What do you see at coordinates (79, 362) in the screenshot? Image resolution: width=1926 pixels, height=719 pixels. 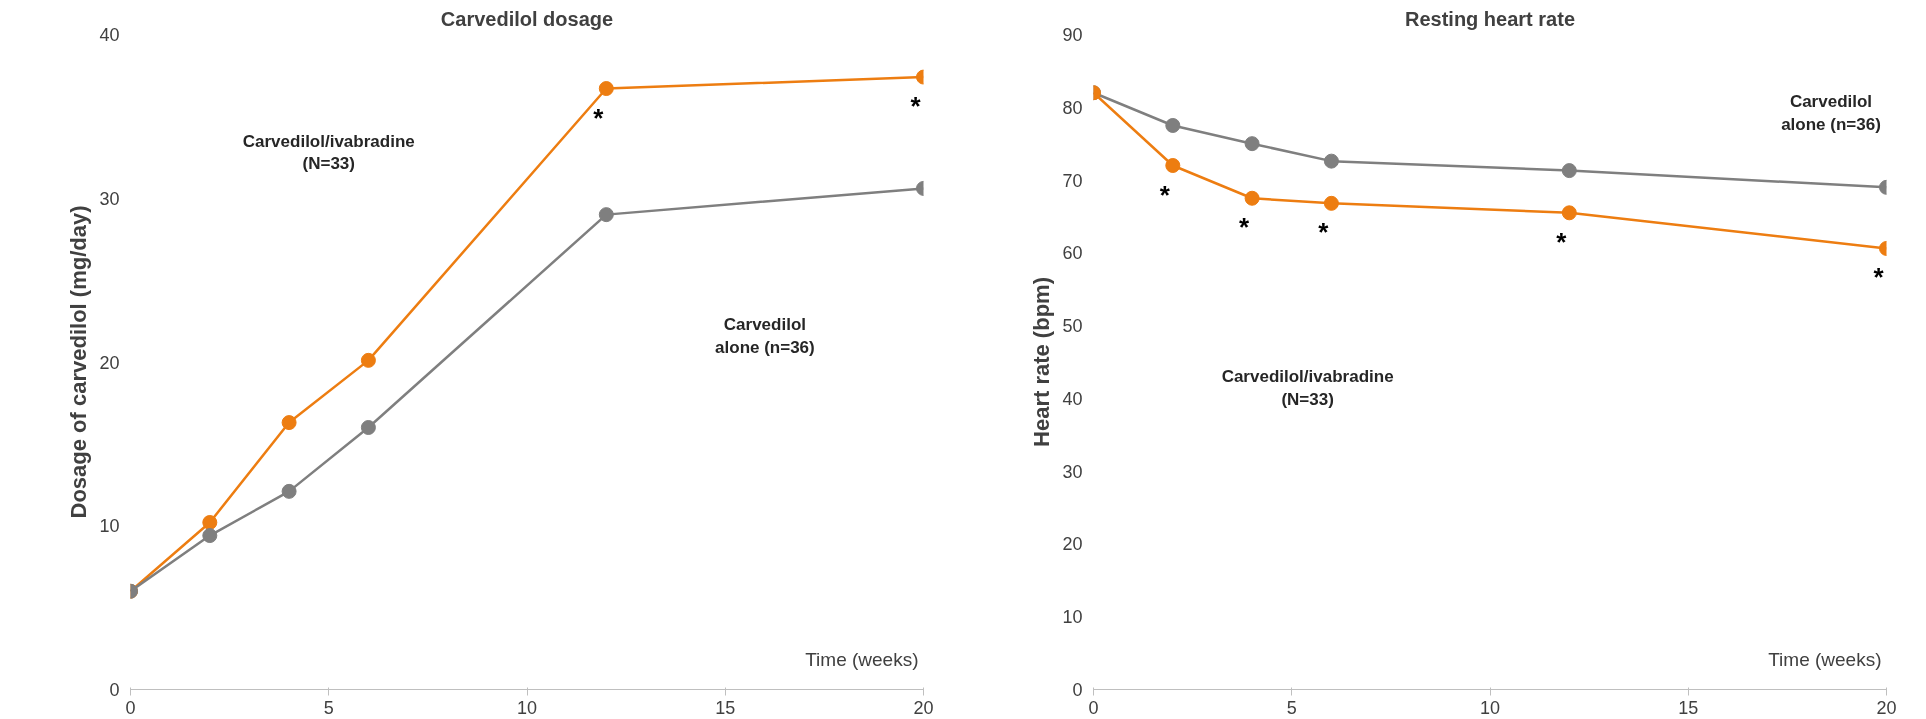 I see `y-axis-title: Dosage of carvedilol (mg/day)` at bounding box center [79, 362].